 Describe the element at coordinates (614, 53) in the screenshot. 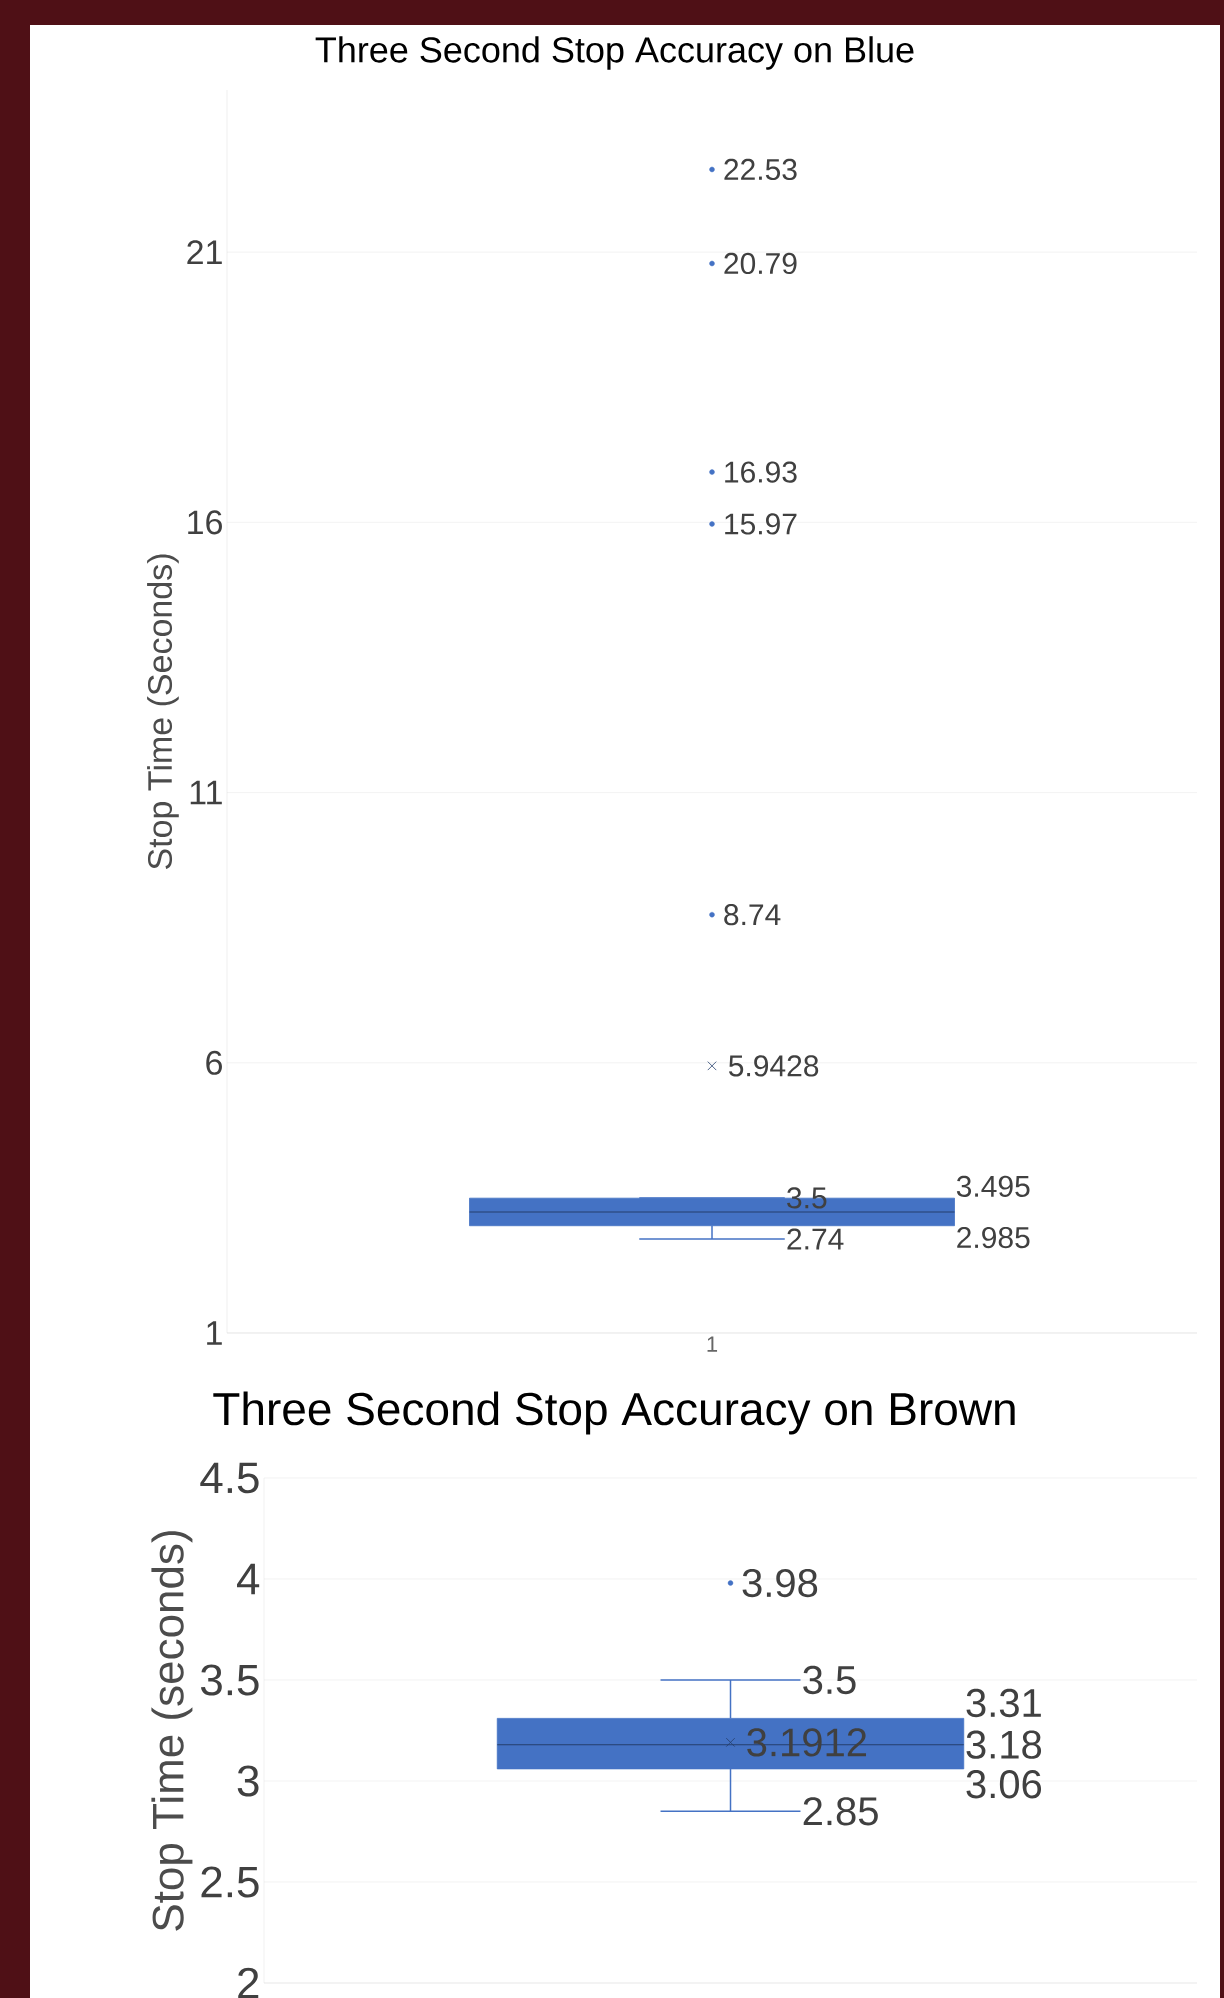

I see `chart-title: Three Second Stop Accuracy on Blue` at that location.